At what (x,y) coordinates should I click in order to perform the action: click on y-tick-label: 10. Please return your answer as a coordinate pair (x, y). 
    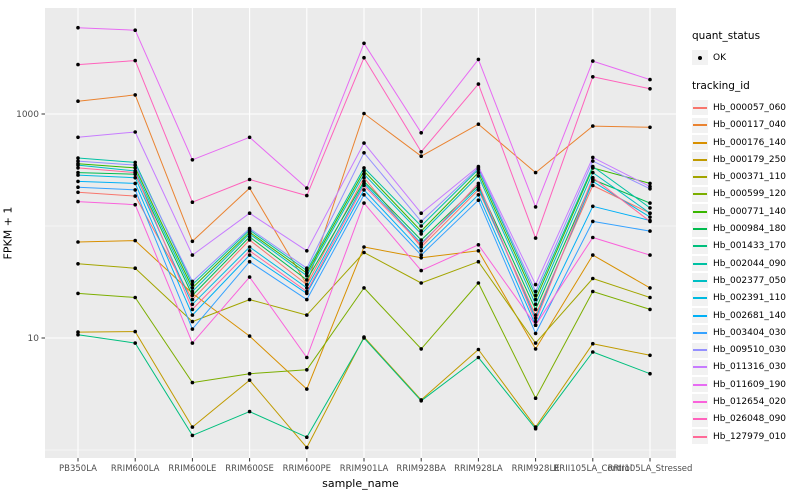
    Looking at the image, I should click on (34, 339).